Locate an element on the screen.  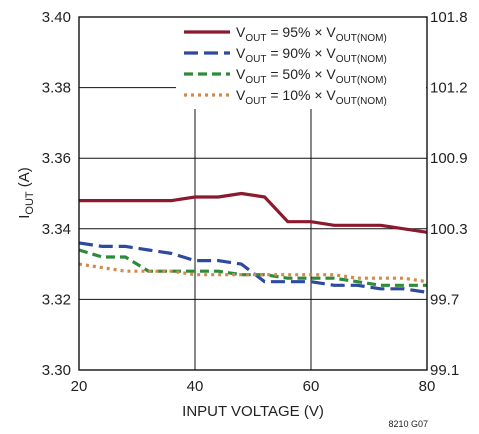
right-tick-label: 99.1 is located at coordinates (444, 370).